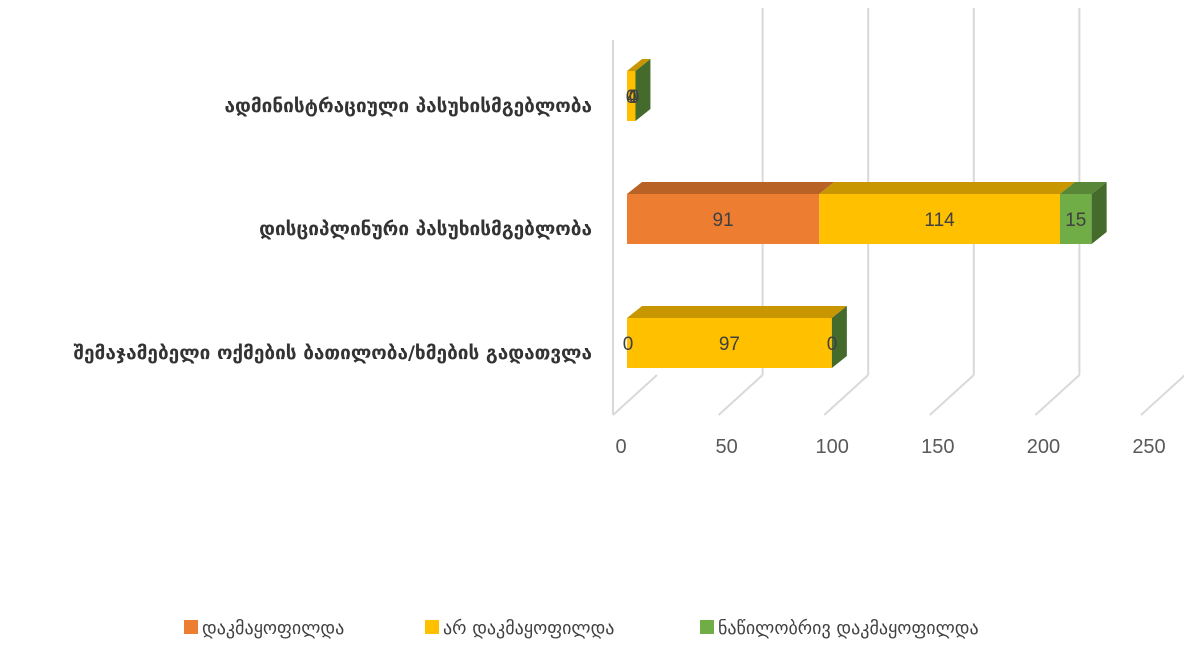 This screenshot has width=1184, height=647. Describe the element at coordinates (1043, 447) in the screenshot. I see `x-tick-label: 200` at that location.